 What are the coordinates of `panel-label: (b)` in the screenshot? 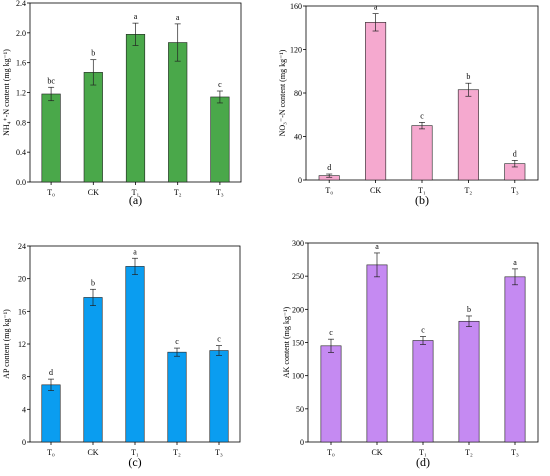 It's located at (422, 200).